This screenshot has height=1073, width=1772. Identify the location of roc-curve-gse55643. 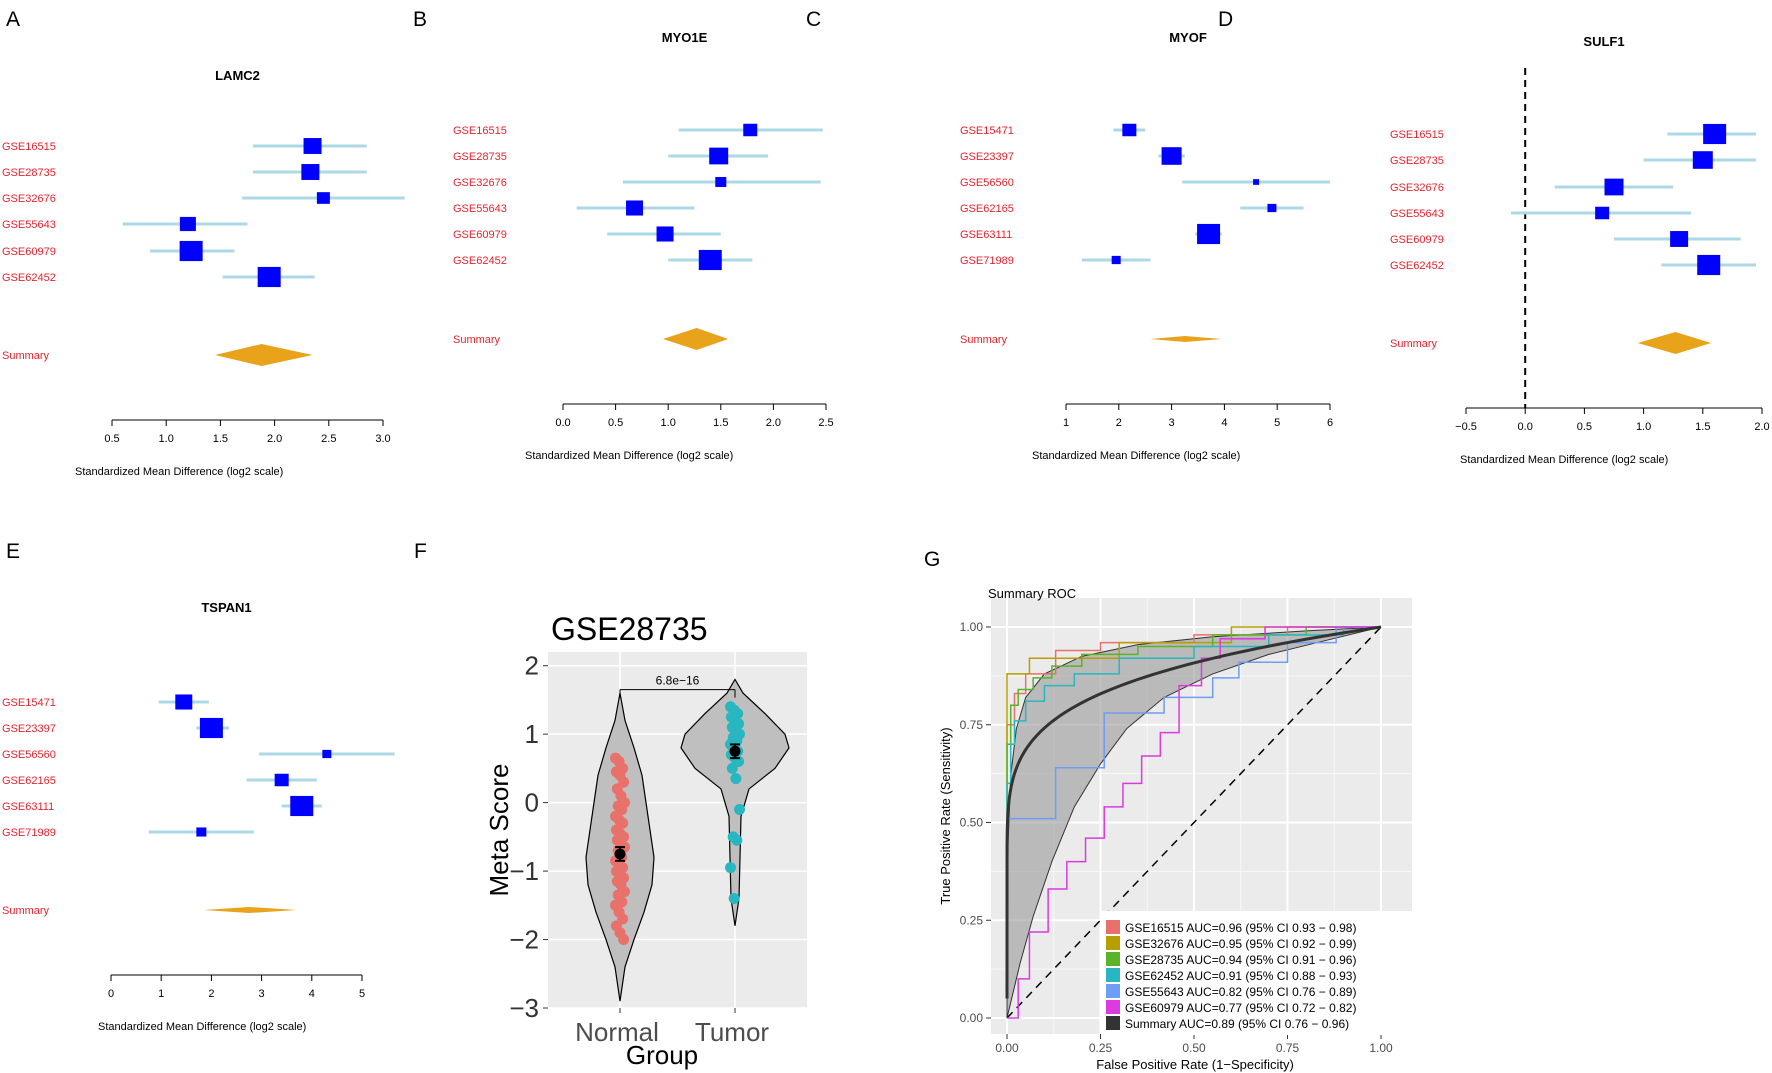
(1193, 754).